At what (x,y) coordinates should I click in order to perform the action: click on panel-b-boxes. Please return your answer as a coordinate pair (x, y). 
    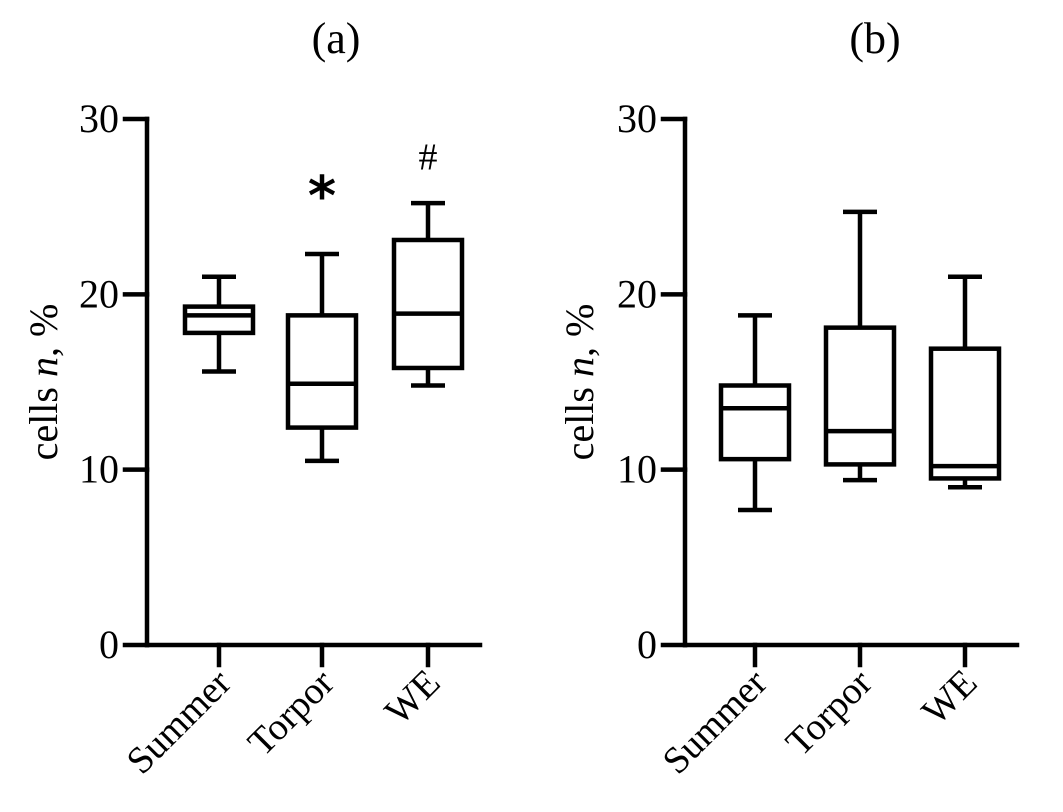
    Looking at the image, I should click on (860, 361).